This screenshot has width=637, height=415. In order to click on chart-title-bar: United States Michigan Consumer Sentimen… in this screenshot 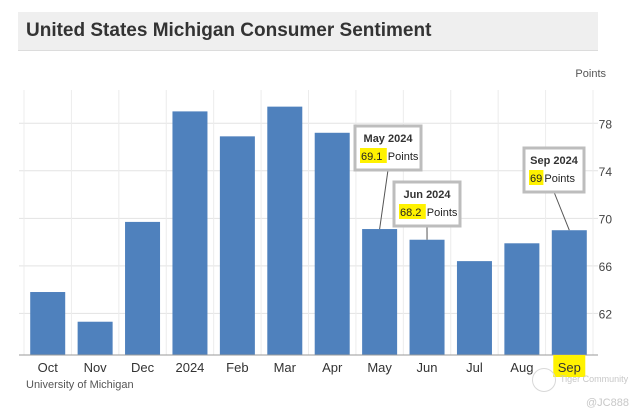, I will do `click(308, 31)`.